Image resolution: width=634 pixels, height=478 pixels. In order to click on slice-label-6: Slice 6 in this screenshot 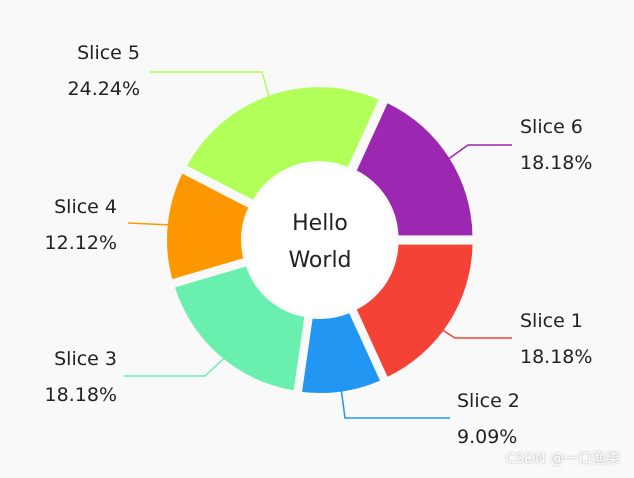, I will do `click(551, 127)`.